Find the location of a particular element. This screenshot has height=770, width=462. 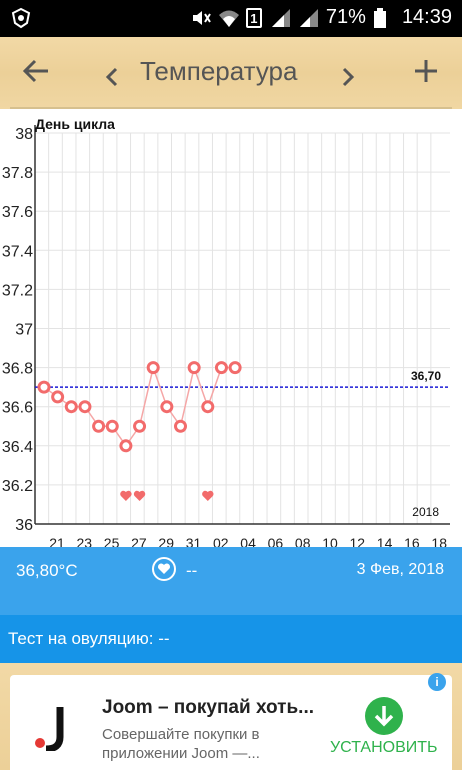

chevron-left-icon is located at coordinates (111, 77).